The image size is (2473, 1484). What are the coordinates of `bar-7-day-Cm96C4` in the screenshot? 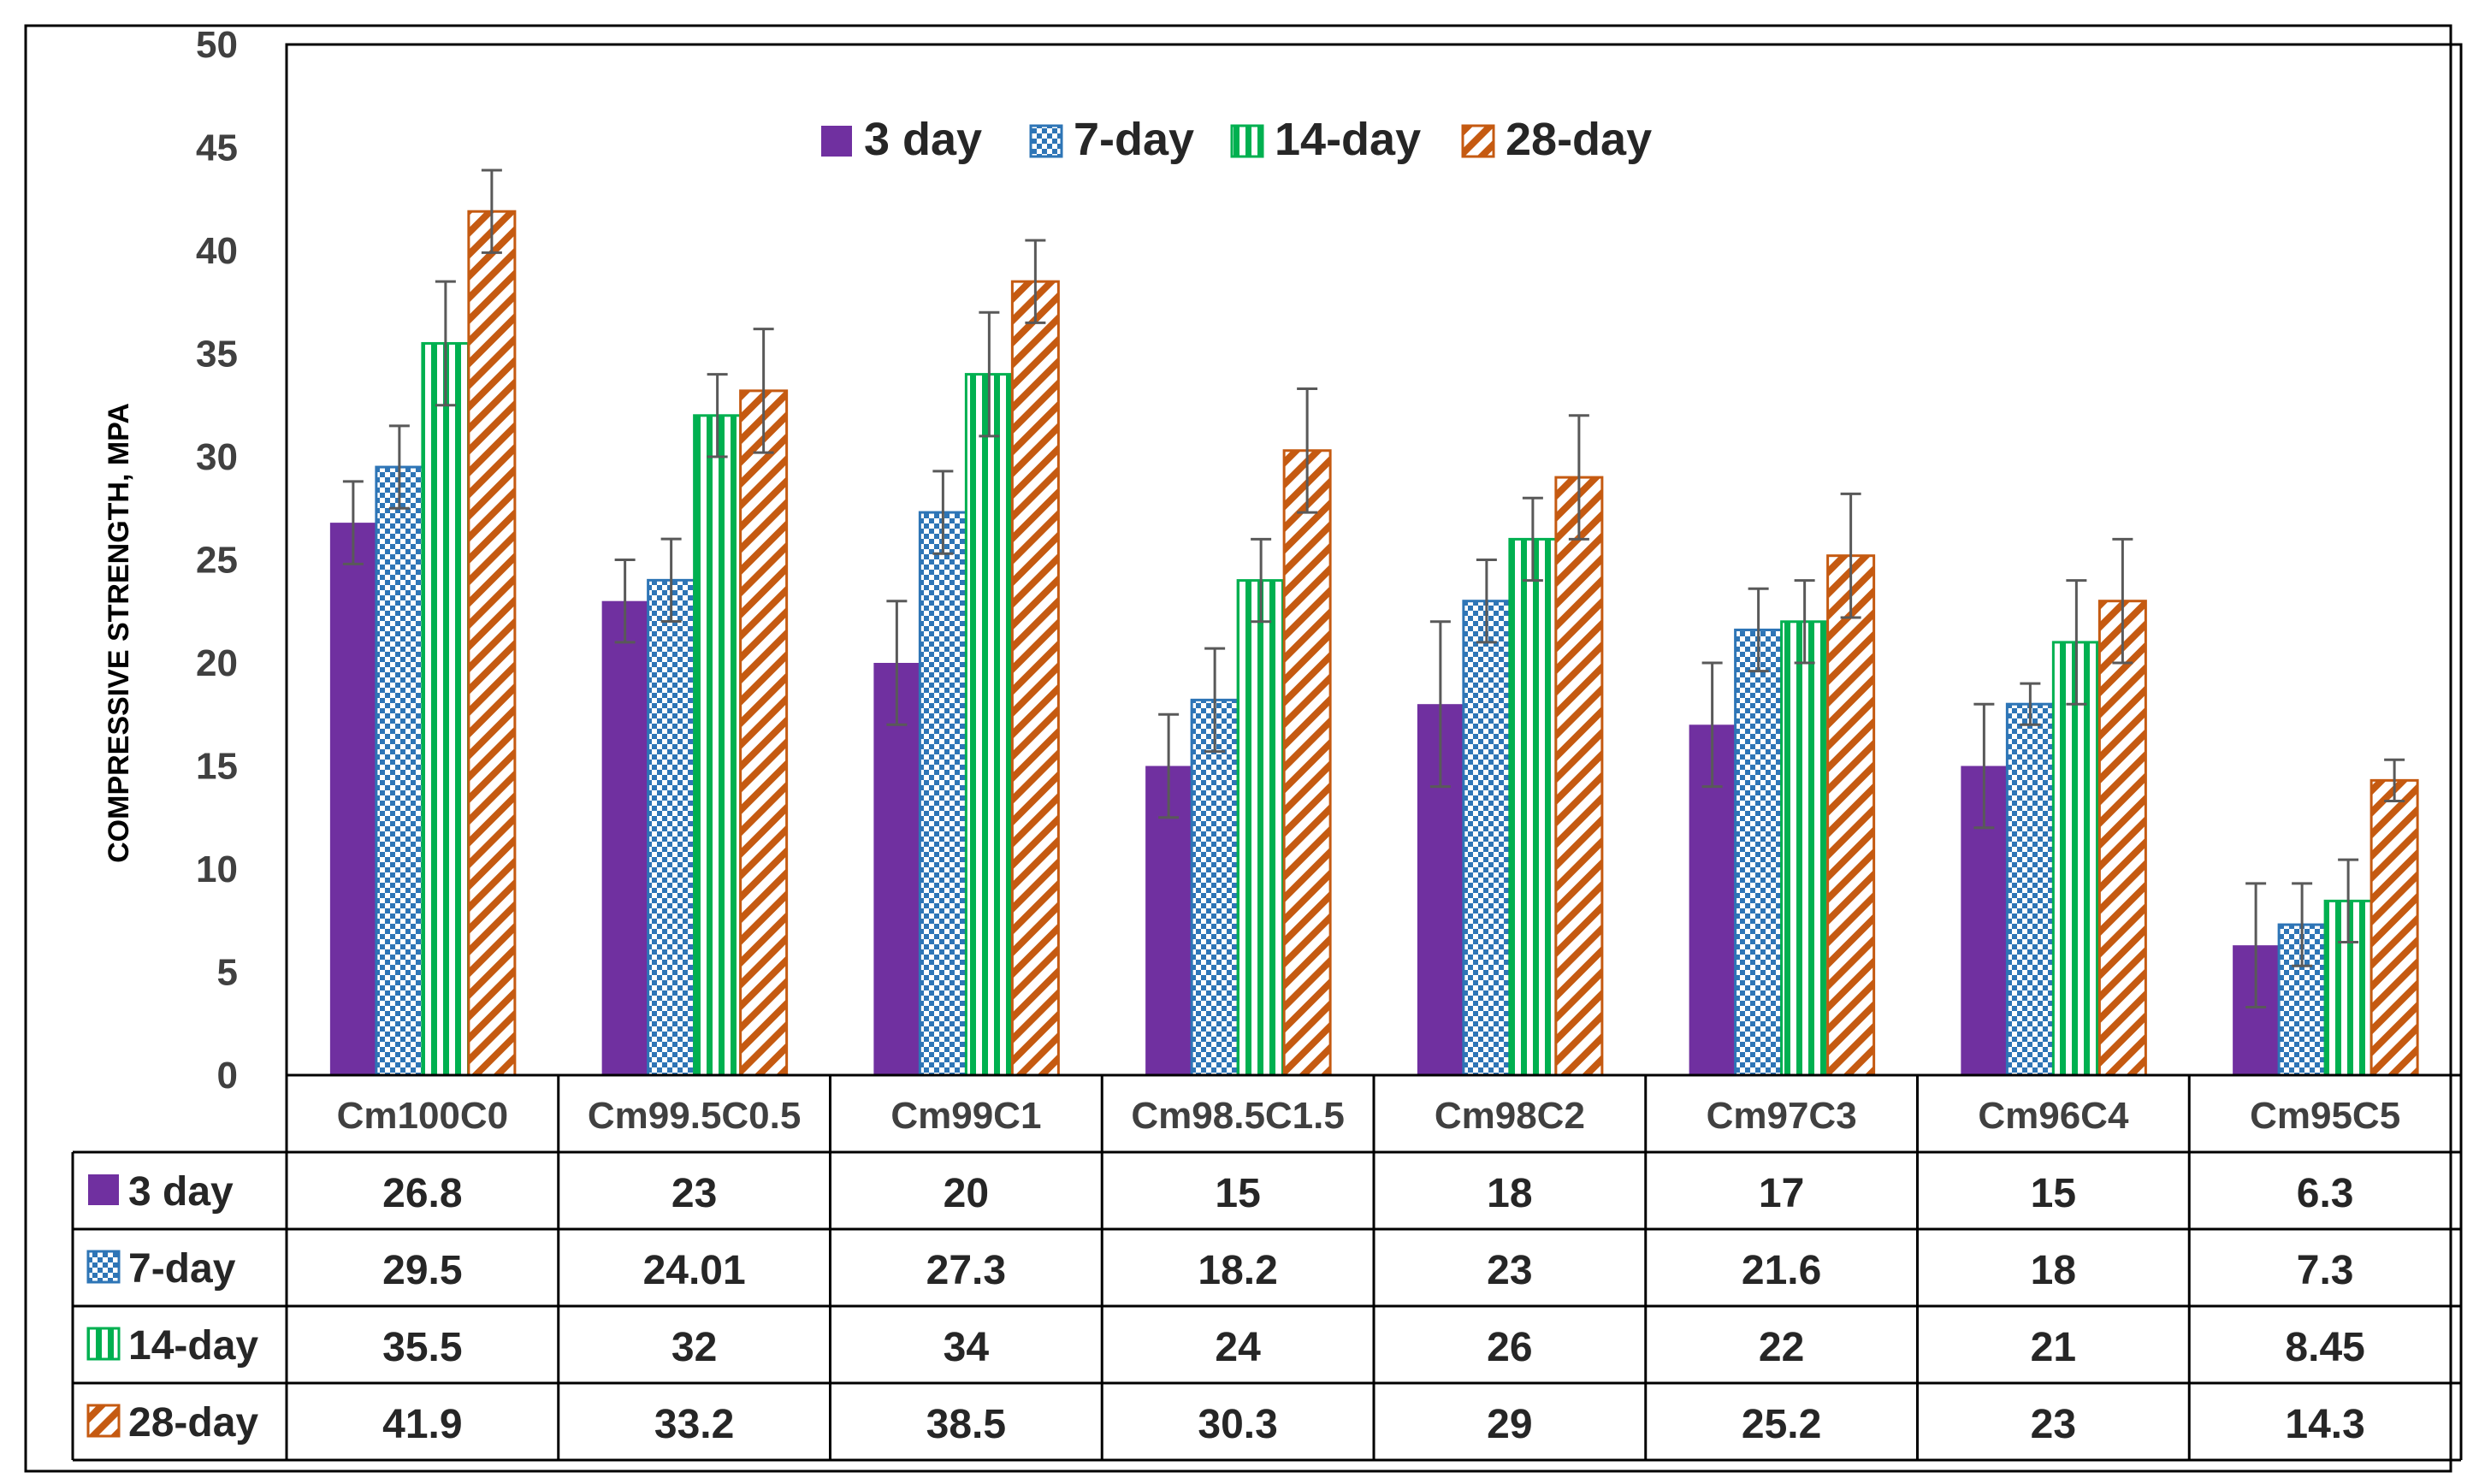 It's located at (2030, 889).